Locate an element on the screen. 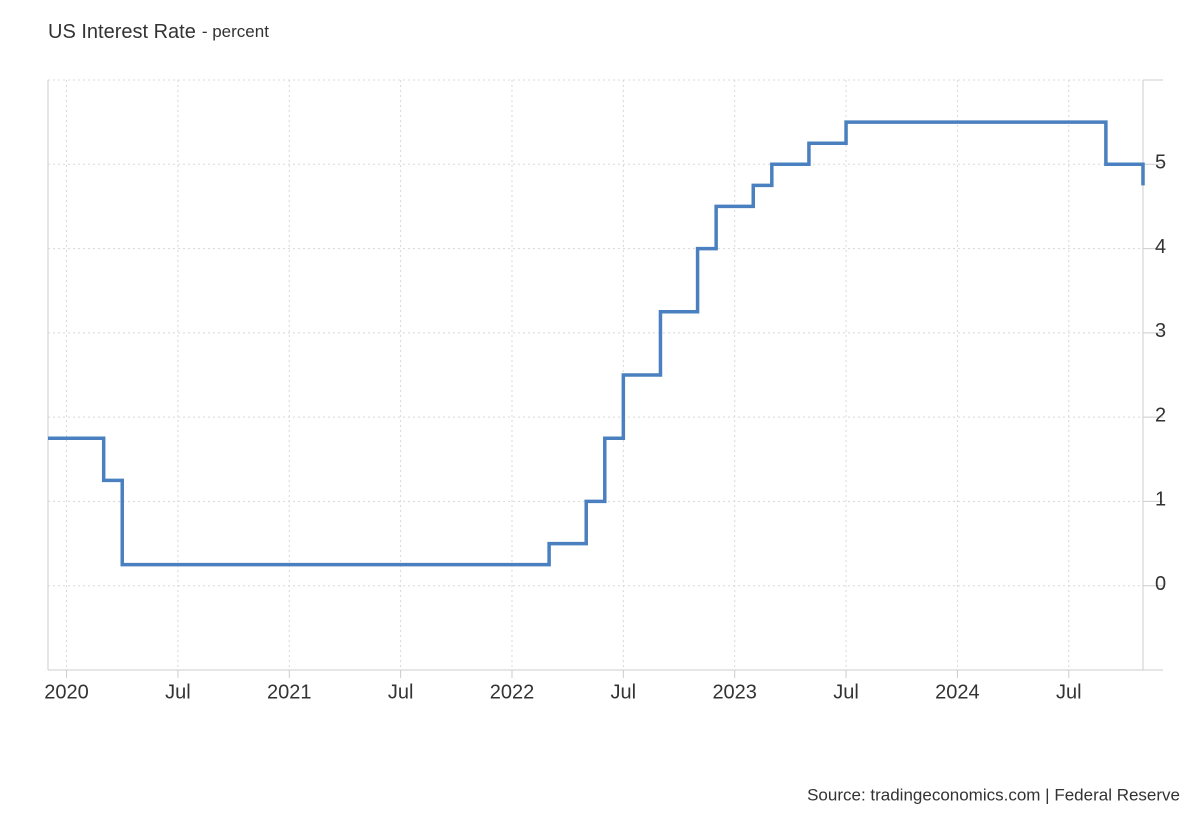 Image resolution: width=1200 pixels, height=820 pixels. y-tick-label: 1 is located at coordinates (1160, 500).